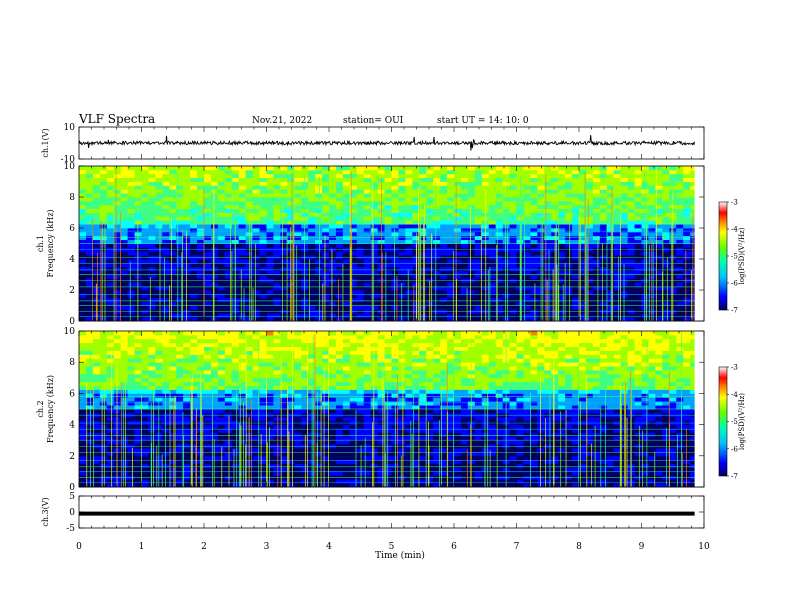 The image size is (792, 616). Describe the element at coordinates (373, 121) in the screenshot. I see `station-label: station= OUI` at that location.